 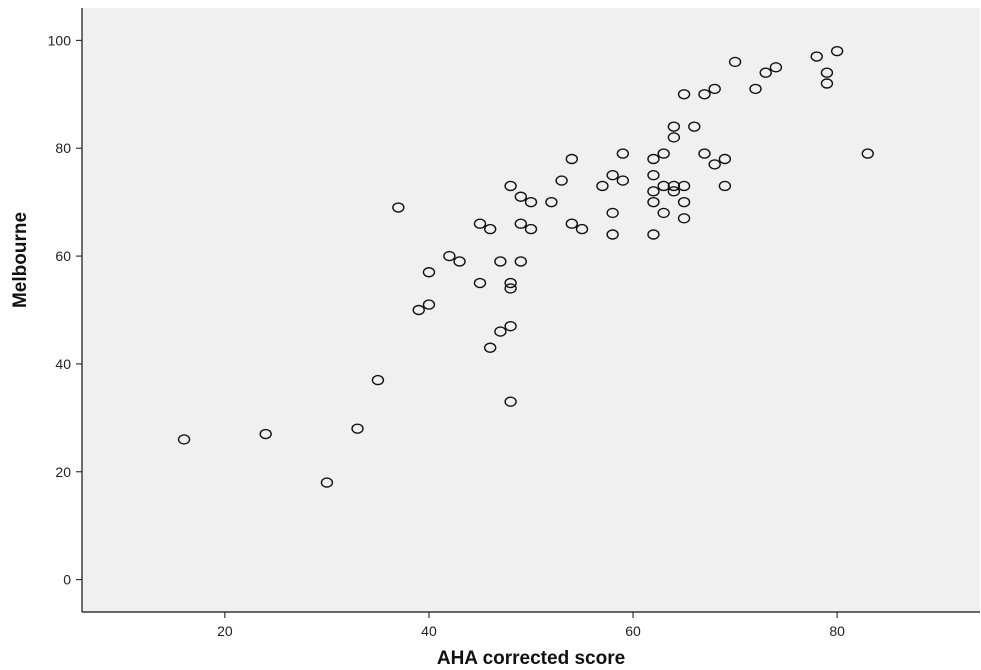 I want to click on y-tick-label: 20, so click(x=63, y=472).